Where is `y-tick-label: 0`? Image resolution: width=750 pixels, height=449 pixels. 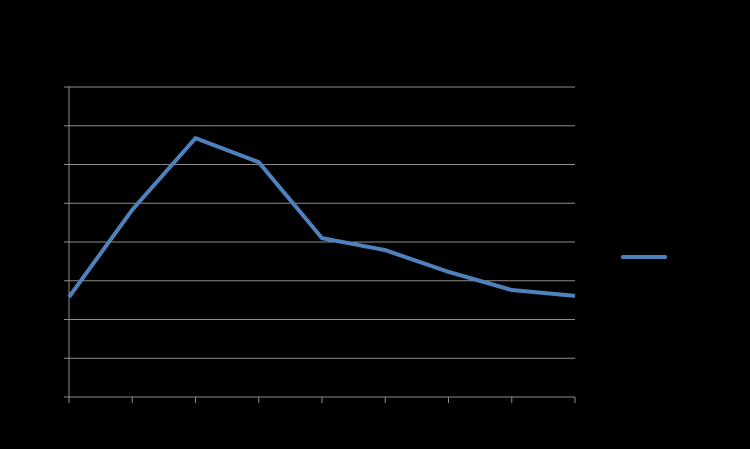 y-tick-label: 0 is located at coordinates (55, 396).